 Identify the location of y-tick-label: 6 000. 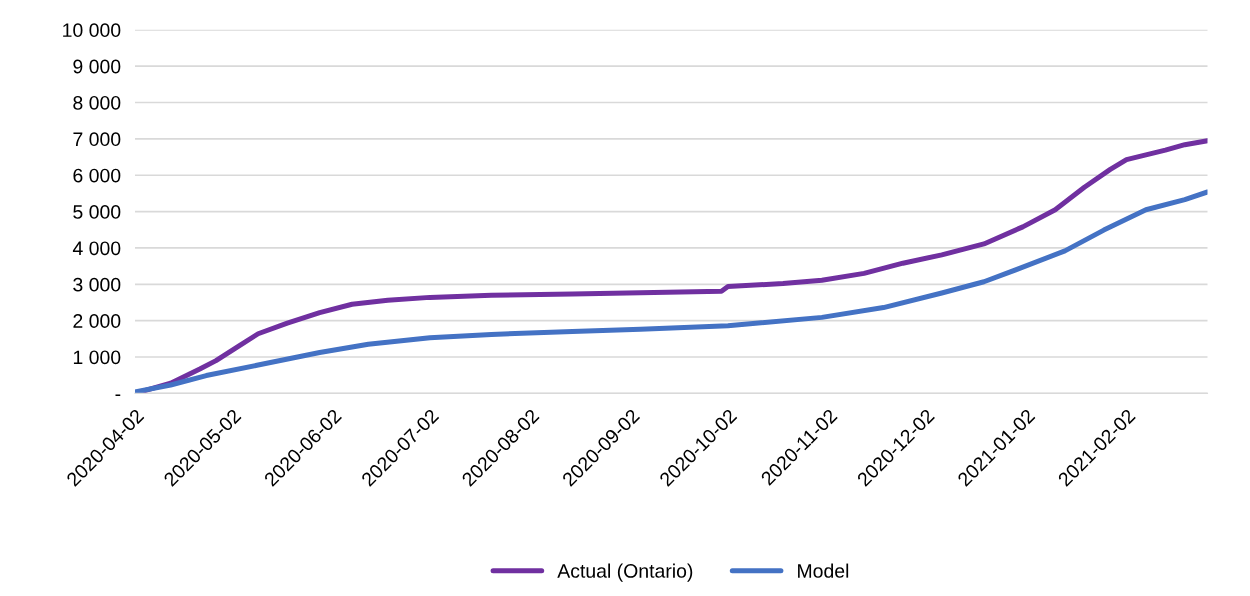
(97, 175).